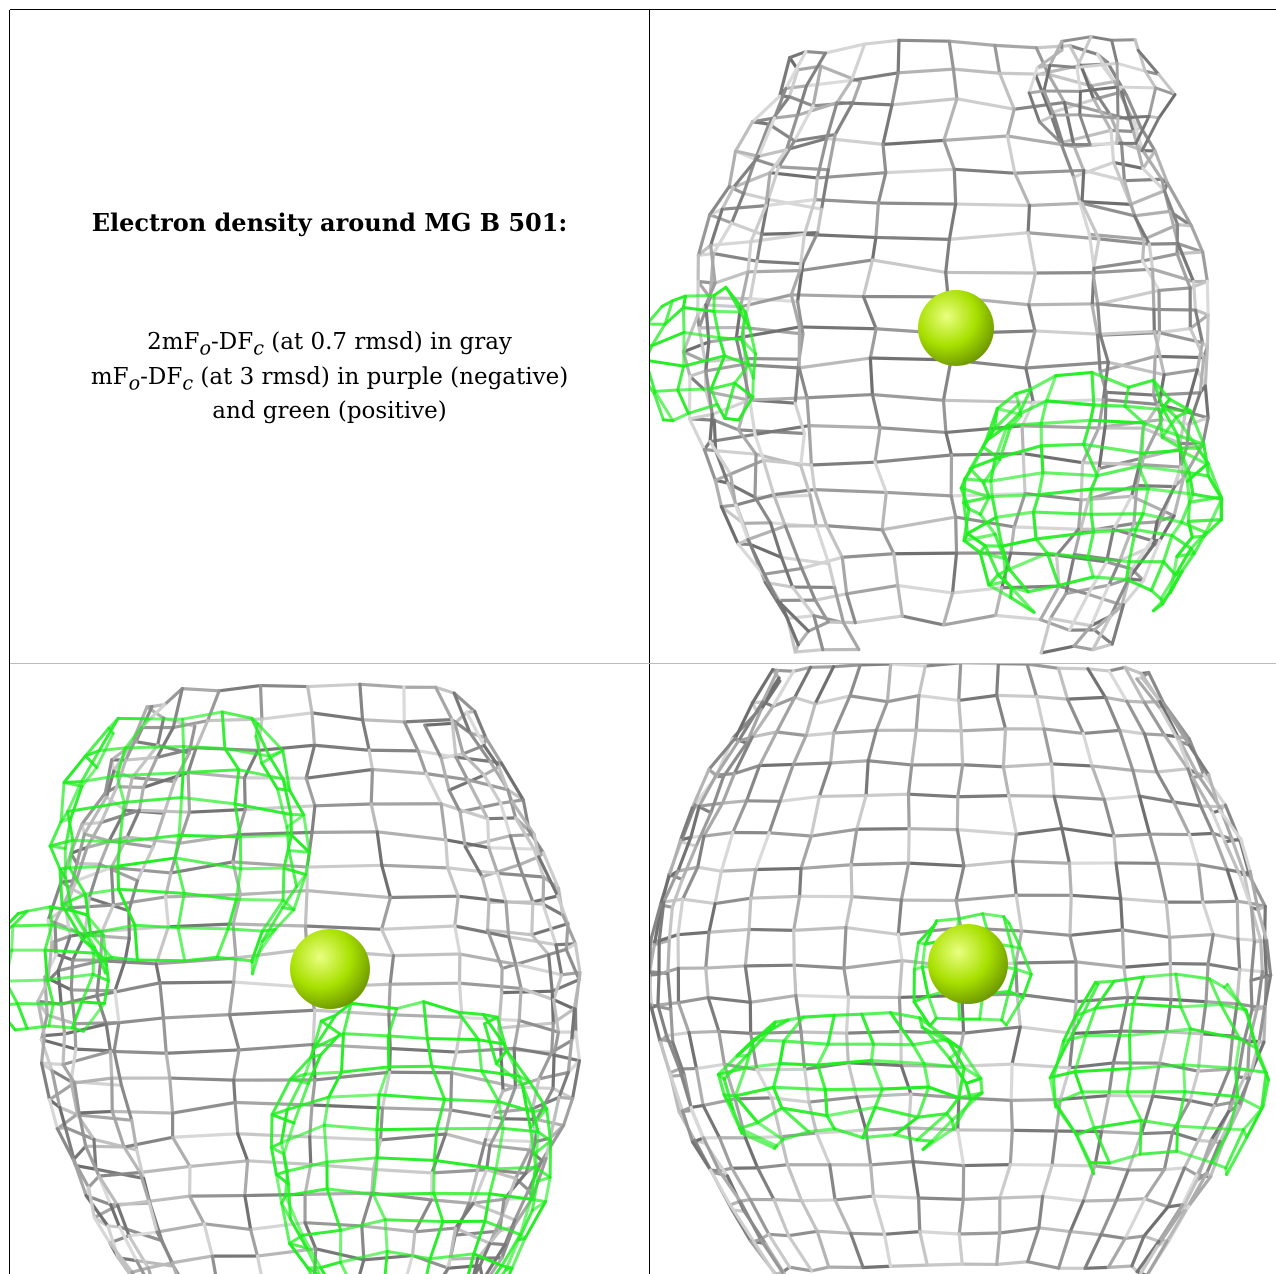 This screenshot has width=1276, height=1274. I want to click on green-mesh-view-2-lower, so click(411, 1137).